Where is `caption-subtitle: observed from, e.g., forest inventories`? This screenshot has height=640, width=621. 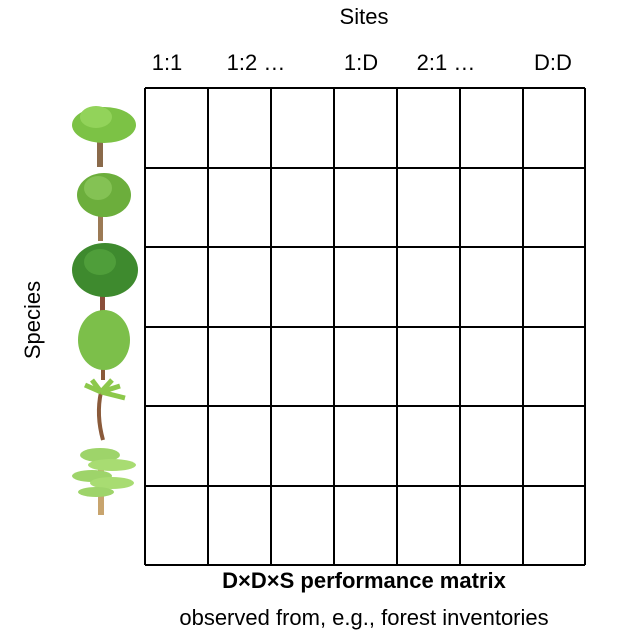 caption-subtitle: observed from, e.g., forest inventories is located at coordinates (363, 617).